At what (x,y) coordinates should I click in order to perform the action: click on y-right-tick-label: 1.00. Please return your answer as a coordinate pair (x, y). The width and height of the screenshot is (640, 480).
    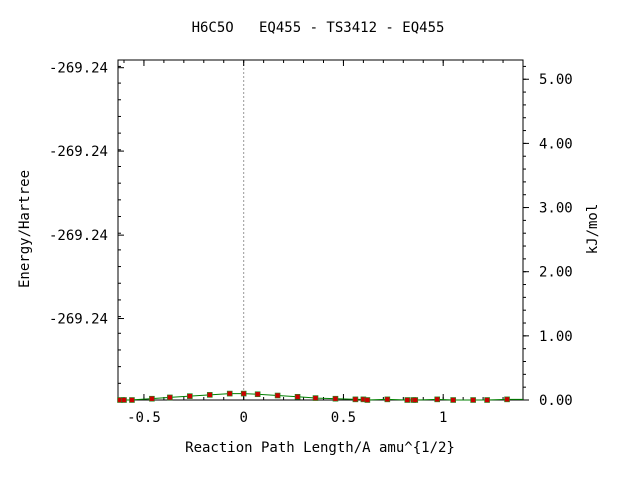
    Looking at the image, I should click on (556, 337).